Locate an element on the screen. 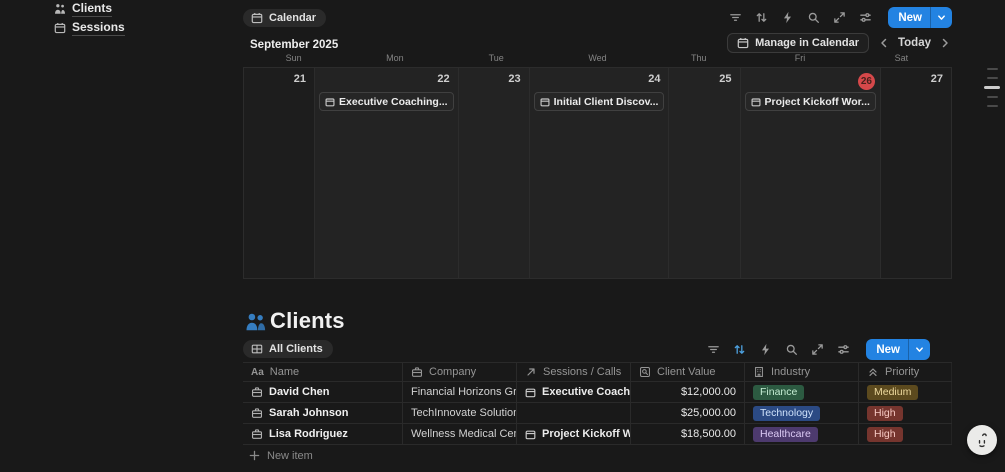  calendar-new-button: New is located at coordinates (920, 17).